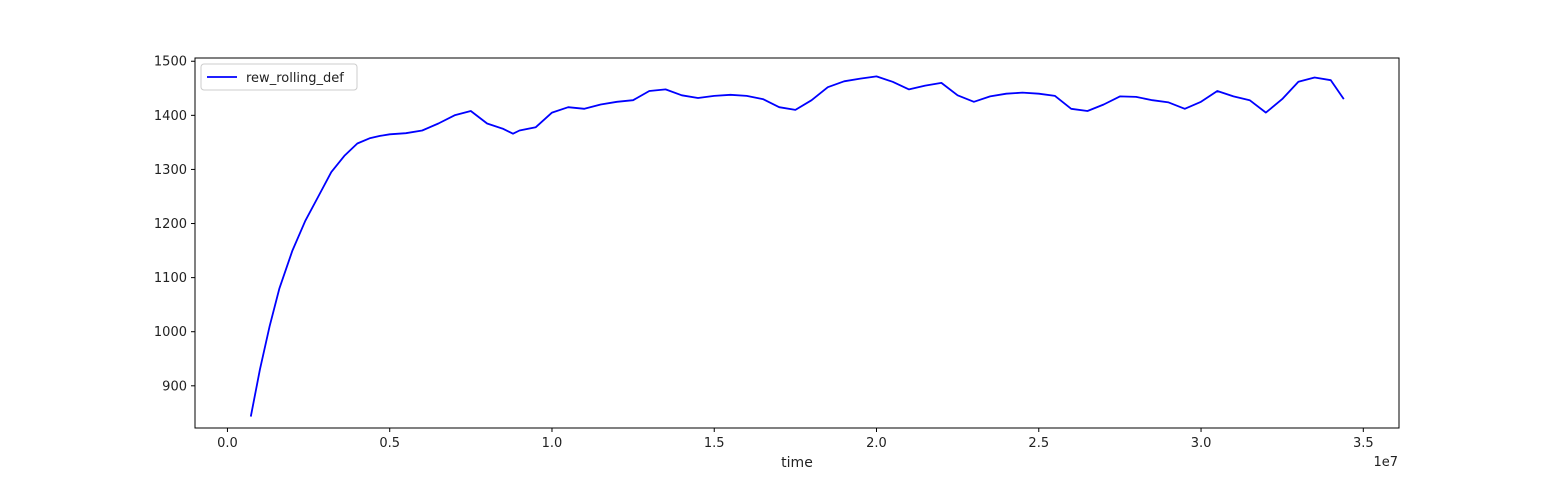  I want to click on x-tick-label: 2.0, so click(876, 443).